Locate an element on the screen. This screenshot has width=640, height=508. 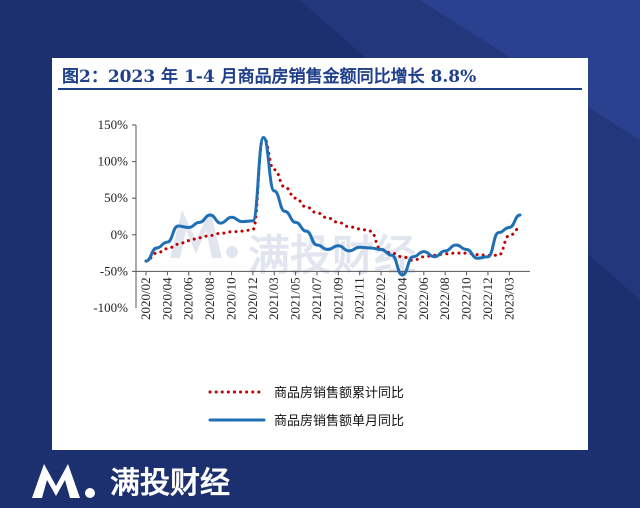
x-tick-label: 2020/08 is located at coordinates (209, 298).